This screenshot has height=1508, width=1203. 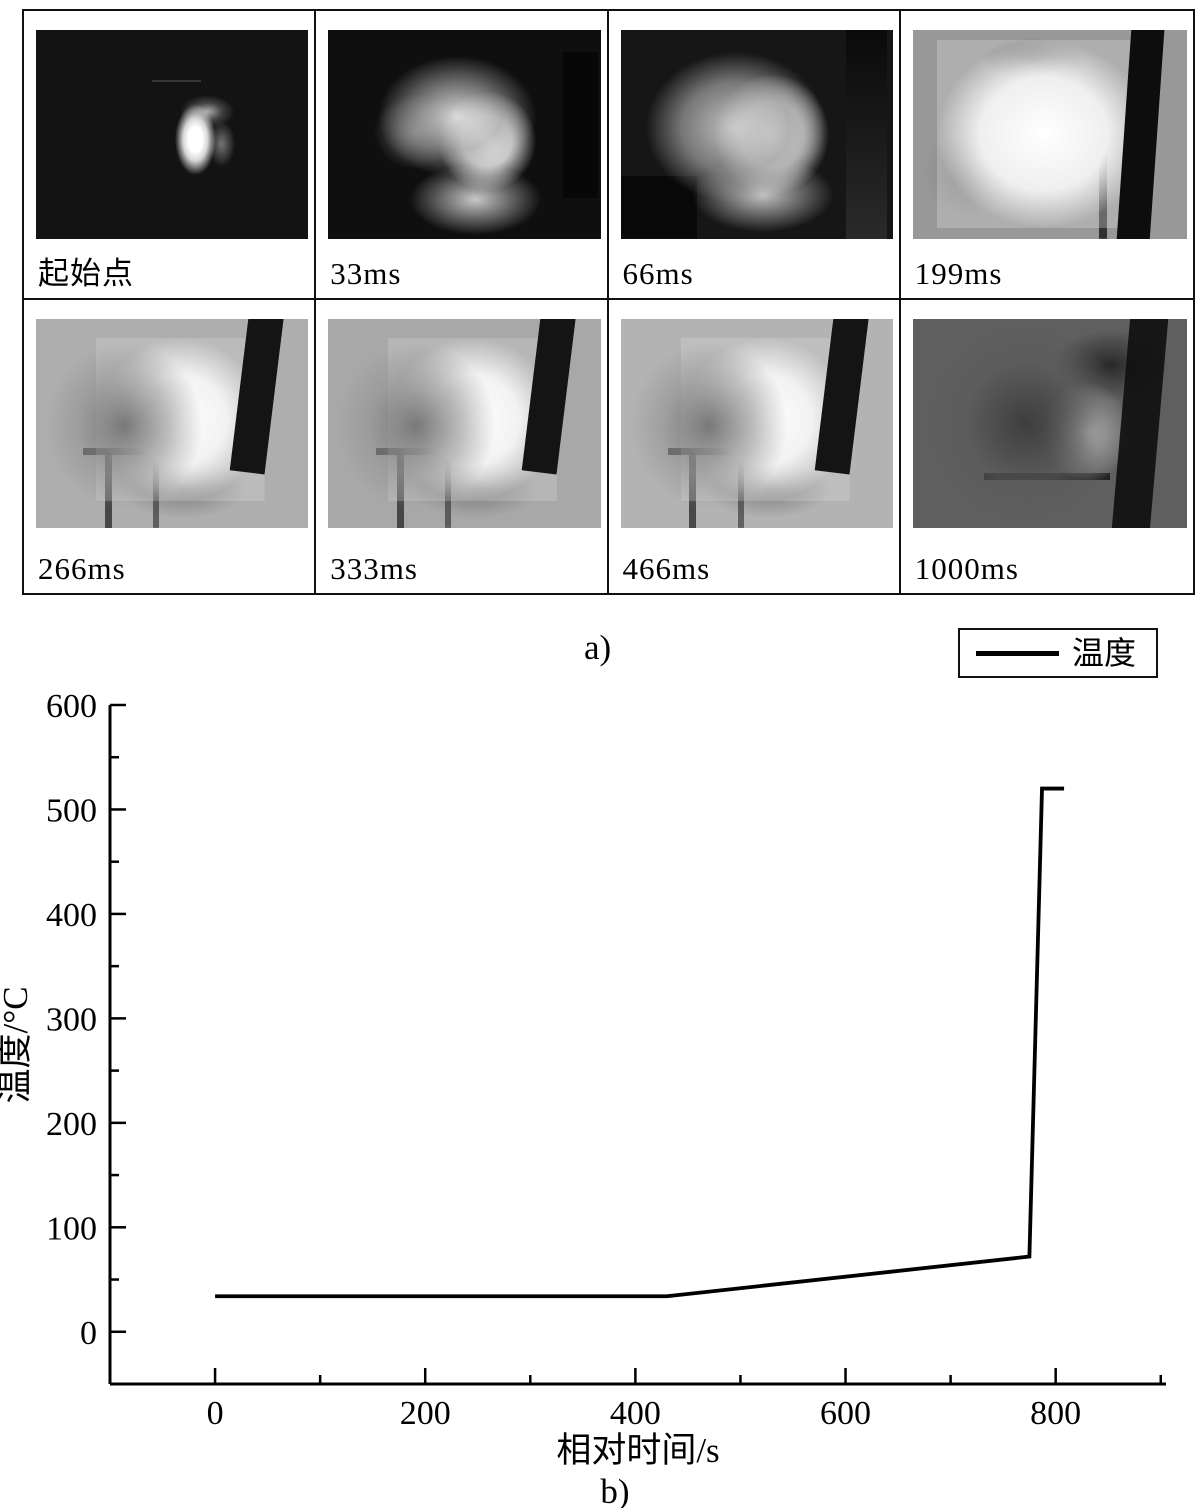 What do you see at coordinates (71, 1228) in the screenshot?
I see `y-tick-label: 100` at bounding box center [71, 1228].